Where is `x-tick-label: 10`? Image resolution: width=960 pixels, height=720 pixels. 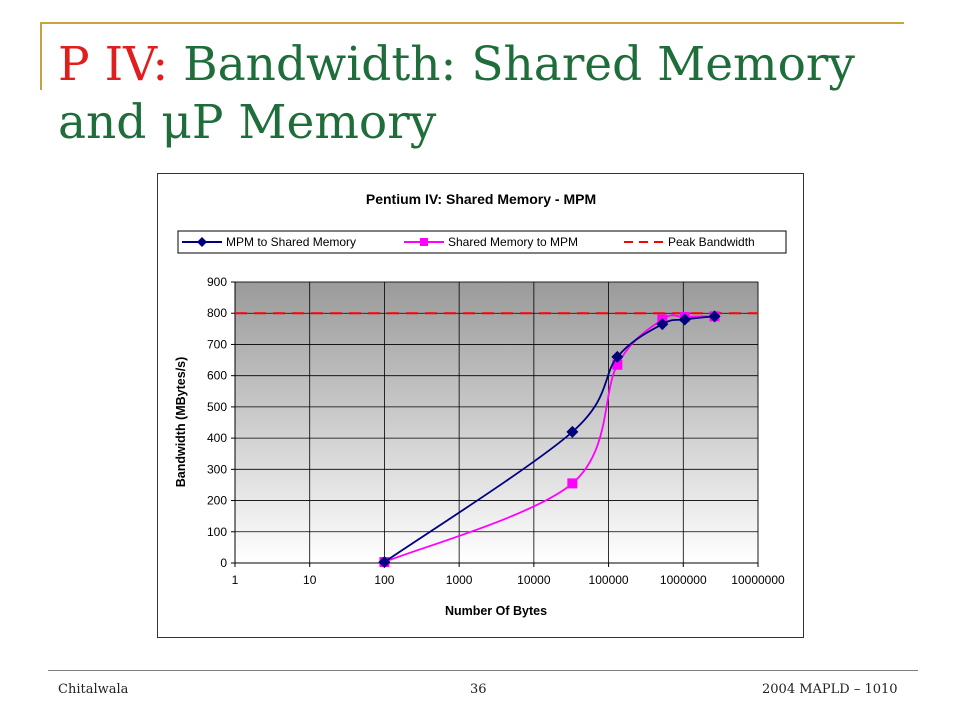 x-tick-label: 10 is located at coordinates (310, 580).